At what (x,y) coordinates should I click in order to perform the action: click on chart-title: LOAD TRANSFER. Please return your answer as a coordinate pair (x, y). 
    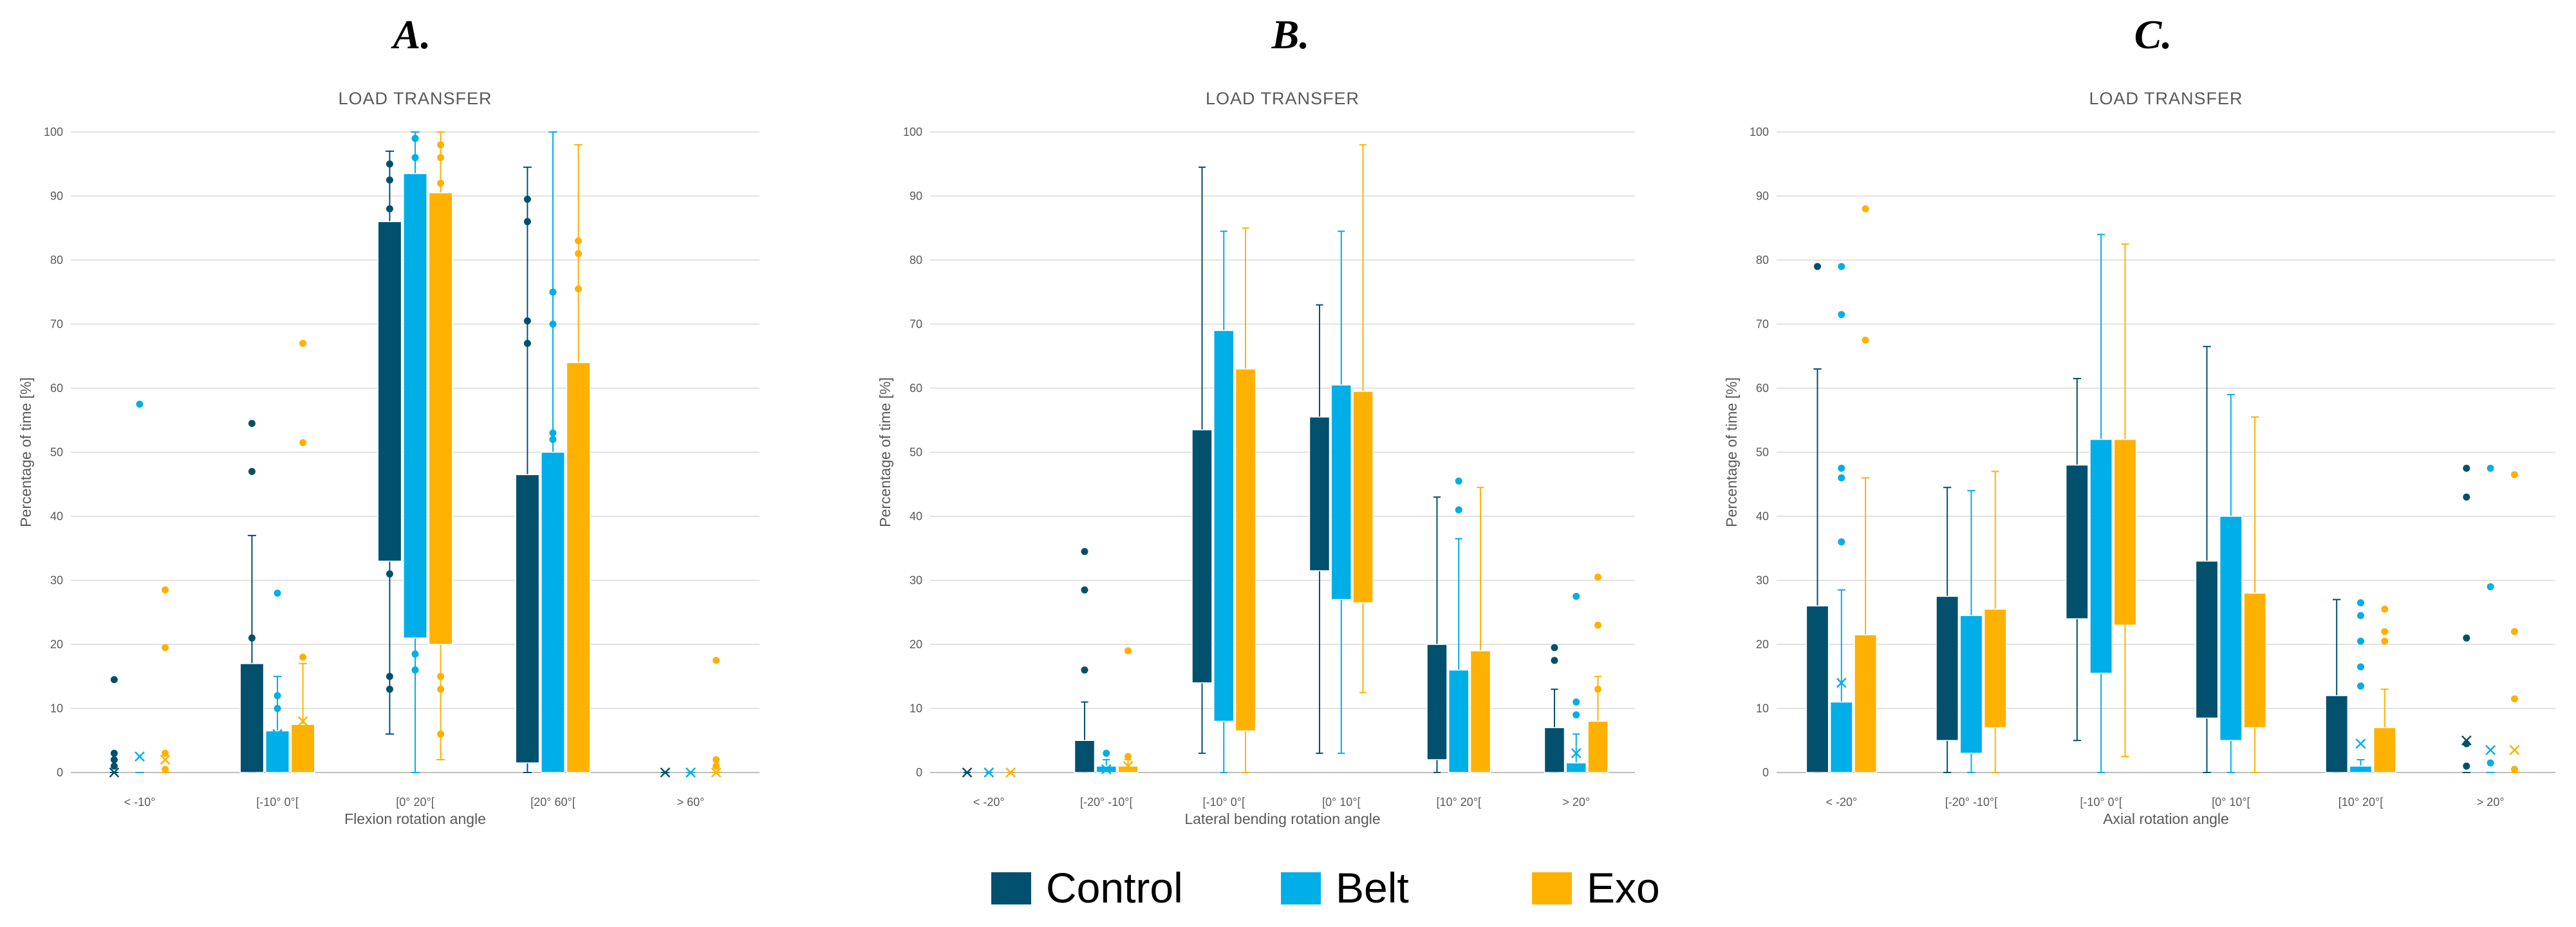
    Looking at the image, I should click on (1282, 99).